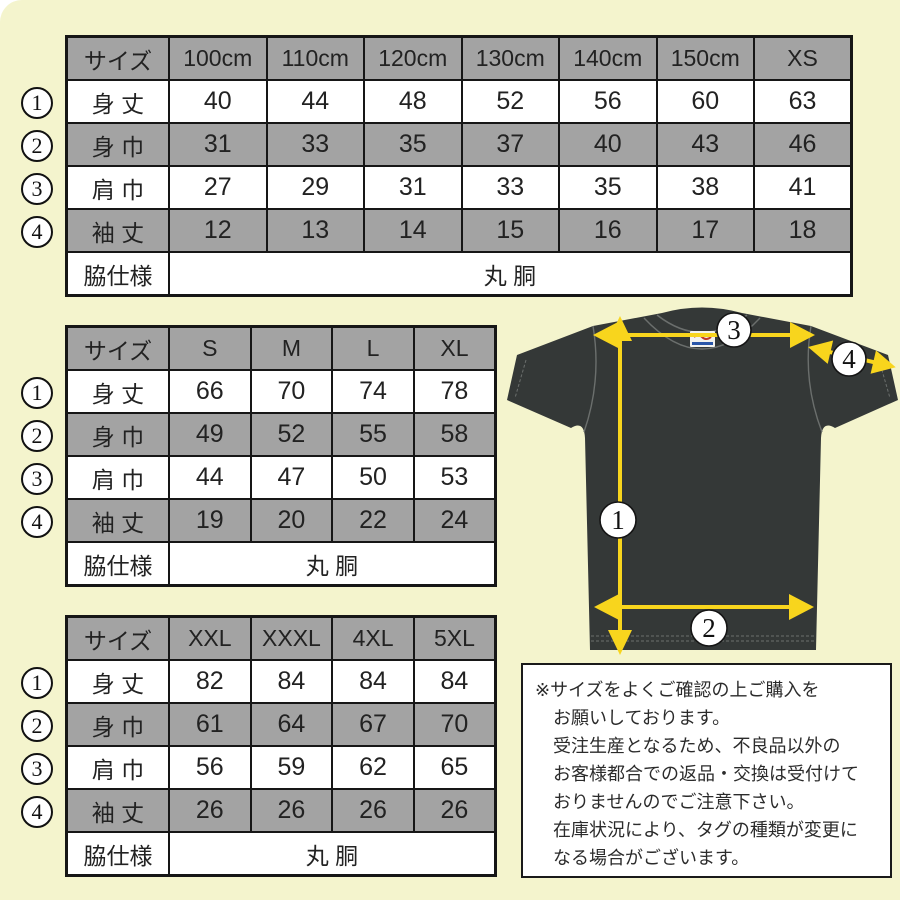  Describe the element at coordinates (291, 477) in the screenshot. I see `measurement-cell: 47` at that location.